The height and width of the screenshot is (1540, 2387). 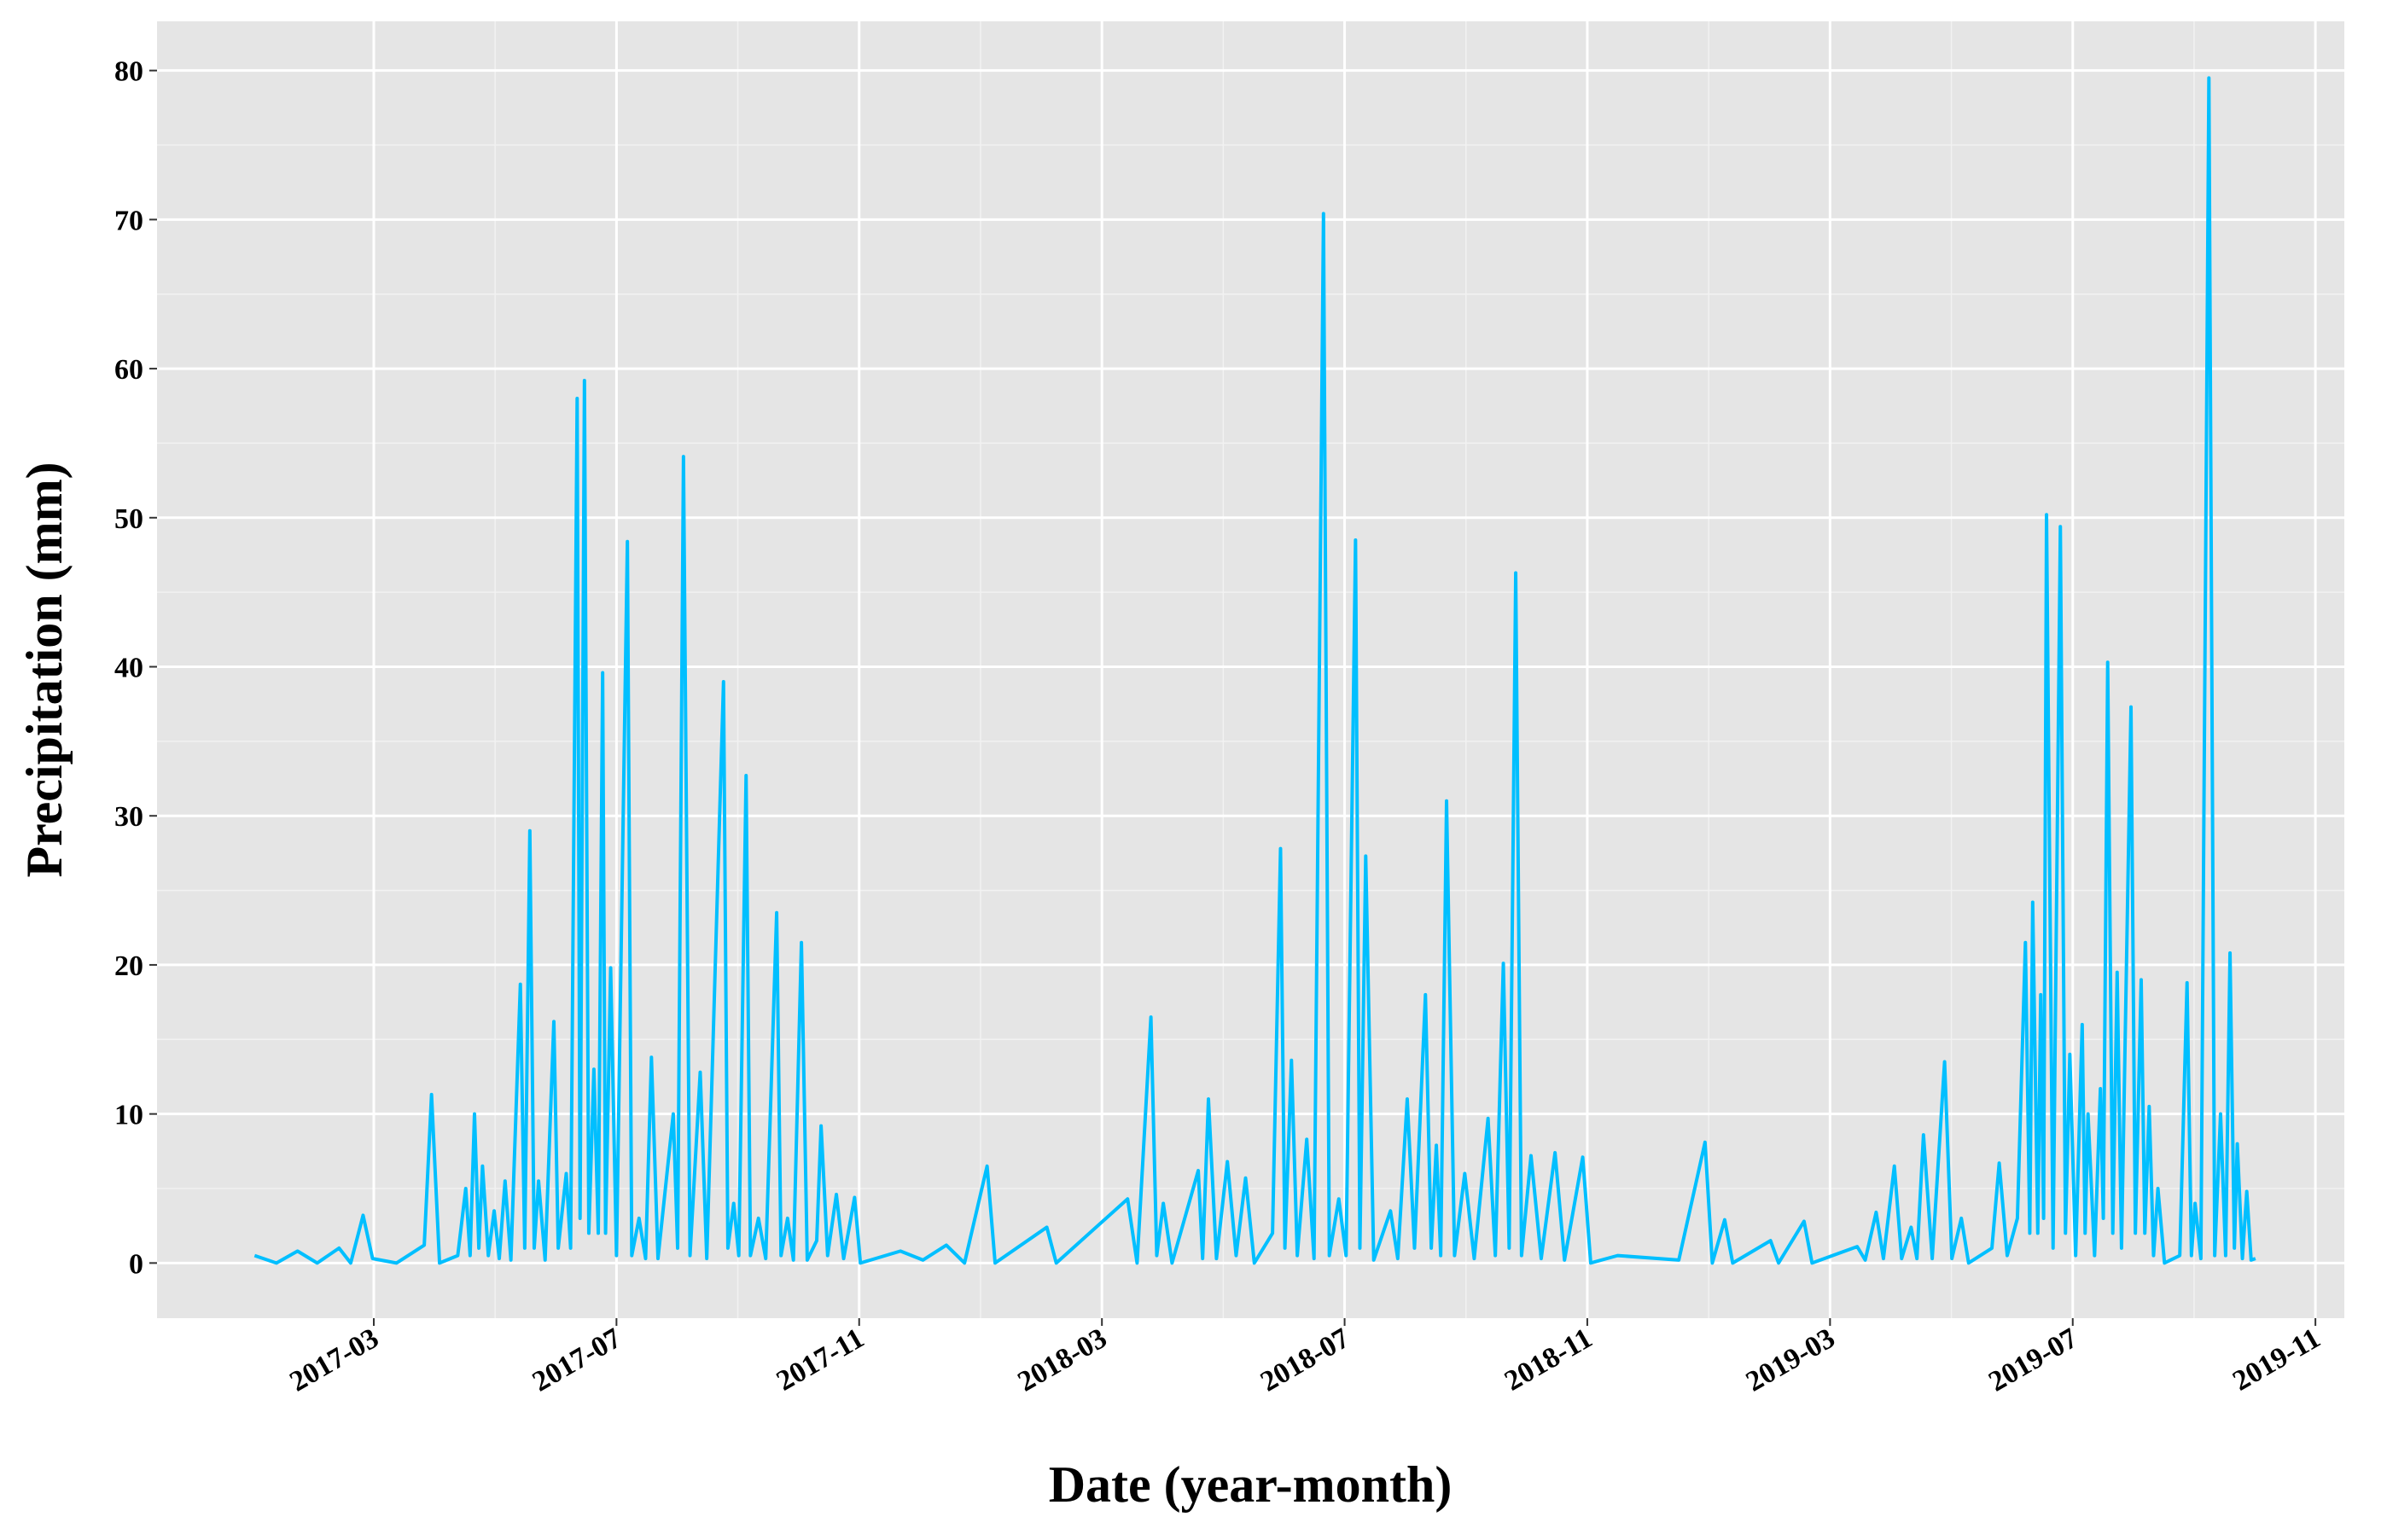 What do you see at coordinates (128, 370) in the screenshot?
I see `y-tick-label: 60` at bounding box center [128, 370].